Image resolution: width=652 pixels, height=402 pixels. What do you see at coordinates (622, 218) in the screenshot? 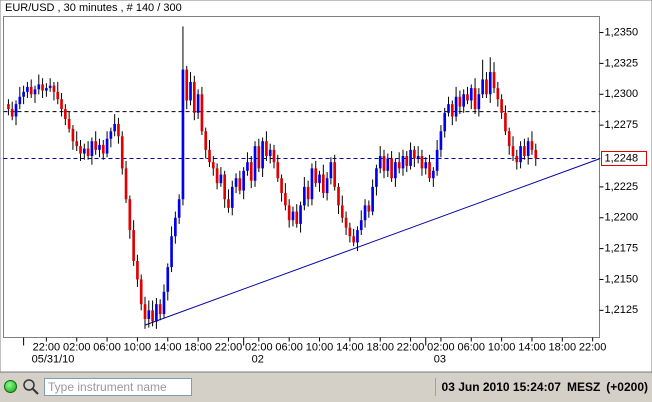
I see `y-tick-label: 1,2200` at bounding box center [622, 218].